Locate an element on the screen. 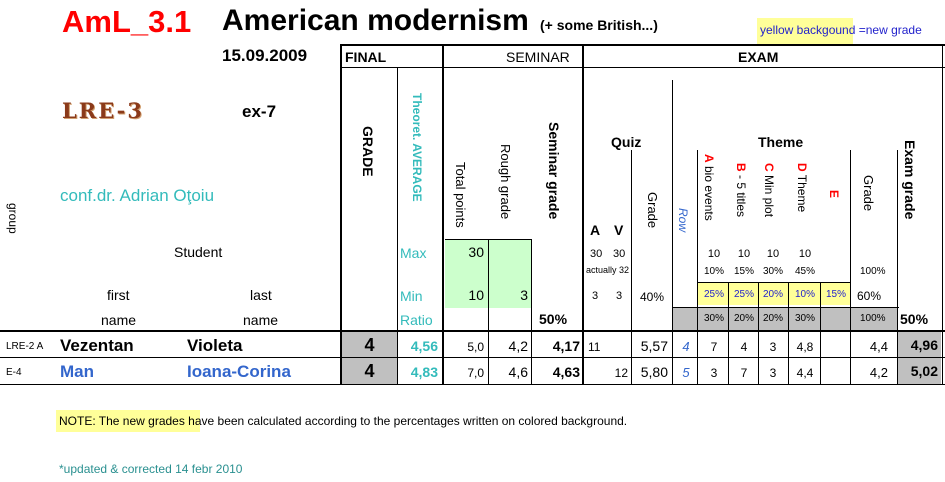 The width and height of the screenshot is (945, 482). ratio-theme-grade: 100% is located at coordinates (873, 318).